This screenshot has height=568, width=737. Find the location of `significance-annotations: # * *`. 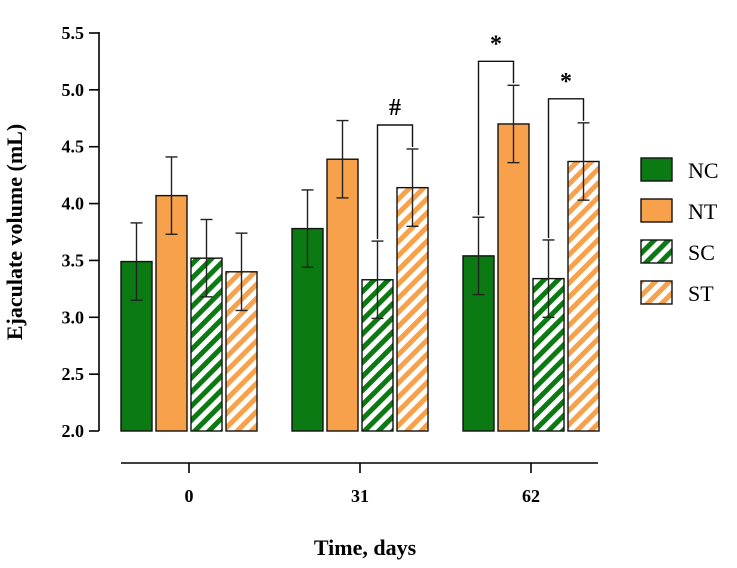

significance-annotations: # * * is located at coordinates (480, 135).